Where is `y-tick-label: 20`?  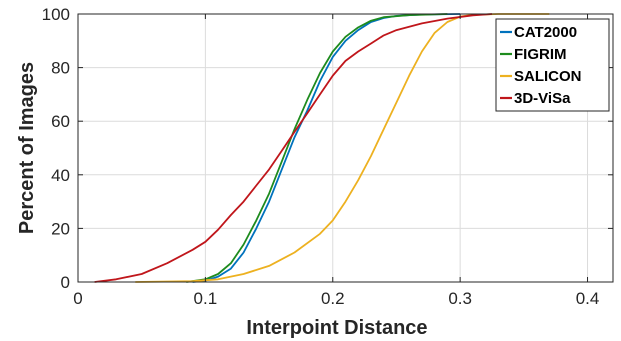 y-tick-label: 20 is located at coordinates (60, 228).